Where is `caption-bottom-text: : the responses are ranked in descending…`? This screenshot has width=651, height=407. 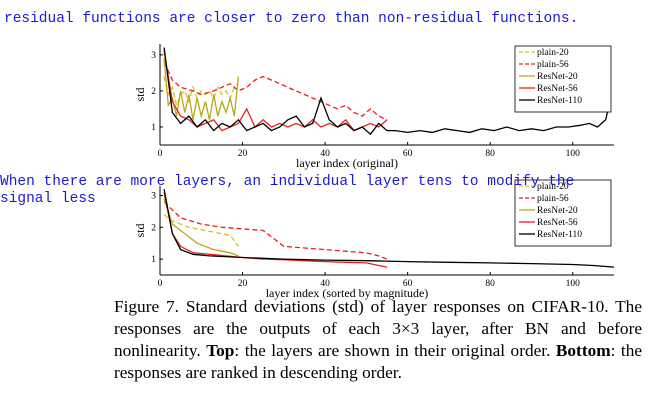
caption-bottom-text: : the responses are ranked in descending… is located at coordinates (378, 361).